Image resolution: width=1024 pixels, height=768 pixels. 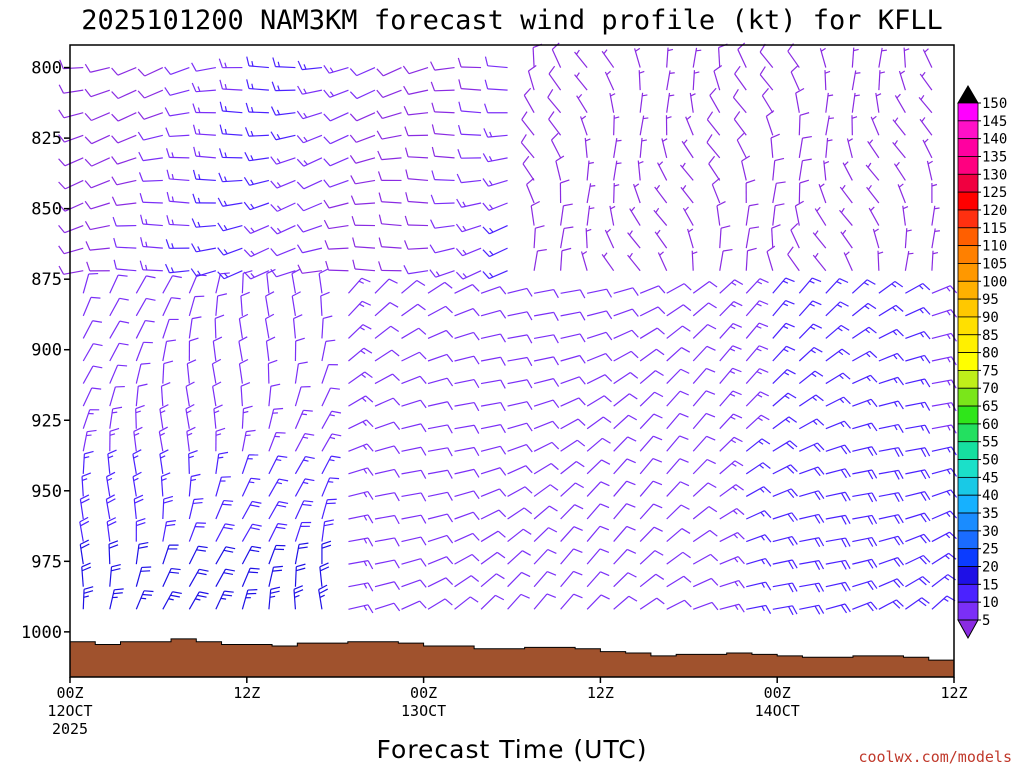 What do you see at coordinates (935, 757) in the screenshot?
I see `credit-text: coolwx.com/models` at bounding box center [935, 757].